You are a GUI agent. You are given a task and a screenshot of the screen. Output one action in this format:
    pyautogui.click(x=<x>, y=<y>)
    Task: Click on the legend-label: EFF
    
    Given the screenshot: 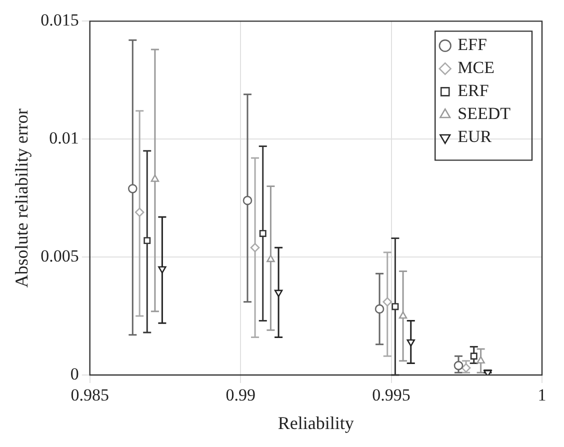 What is the action you would take?
    pyautogui.click(x=472, y=44)
    